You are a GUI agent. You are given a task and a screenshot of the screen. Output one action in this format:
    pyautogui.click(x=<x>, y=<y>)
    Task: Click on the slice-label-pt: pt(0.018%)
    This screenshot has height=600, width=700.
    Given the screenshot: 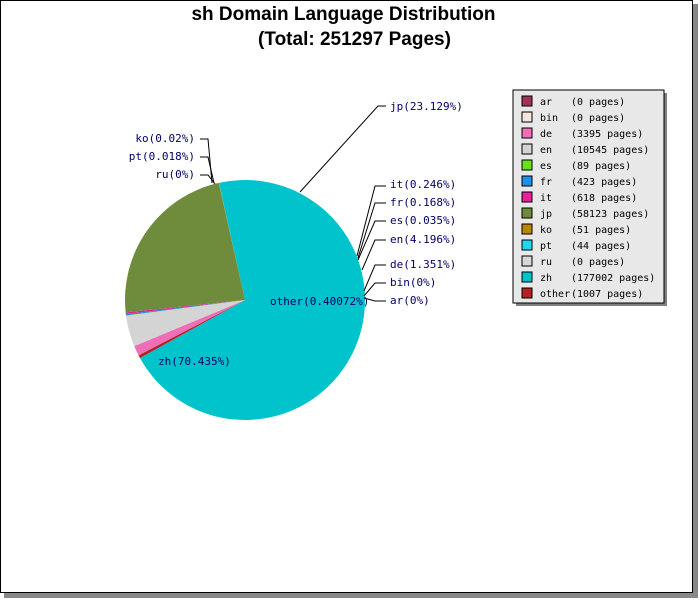 What is the action you would take?
    pyautogui.click(x=162, y=156)
    